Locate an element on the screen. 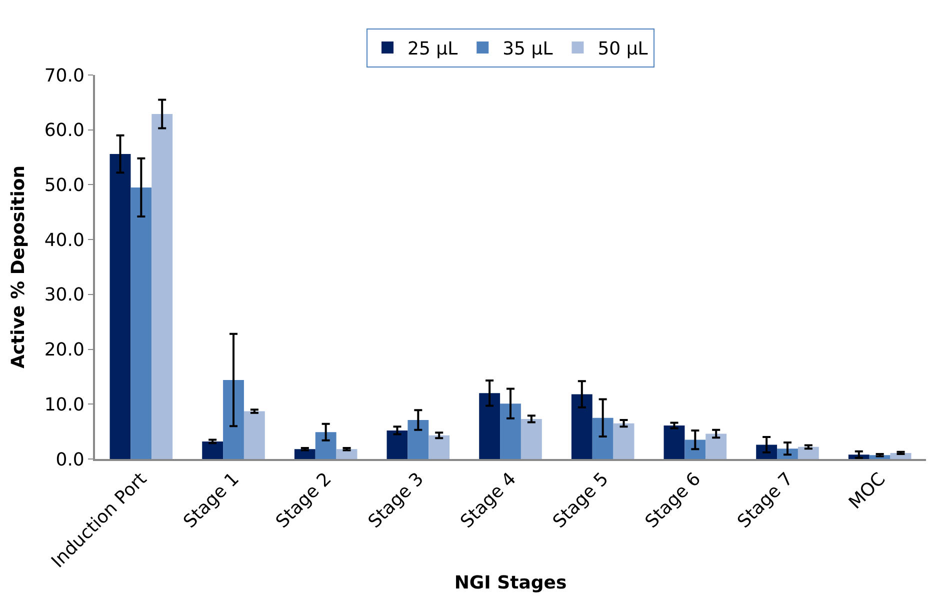 This screenshot has width=946, height=609. x-axis-title: NGI Stages is located at coordinates (510, 583).